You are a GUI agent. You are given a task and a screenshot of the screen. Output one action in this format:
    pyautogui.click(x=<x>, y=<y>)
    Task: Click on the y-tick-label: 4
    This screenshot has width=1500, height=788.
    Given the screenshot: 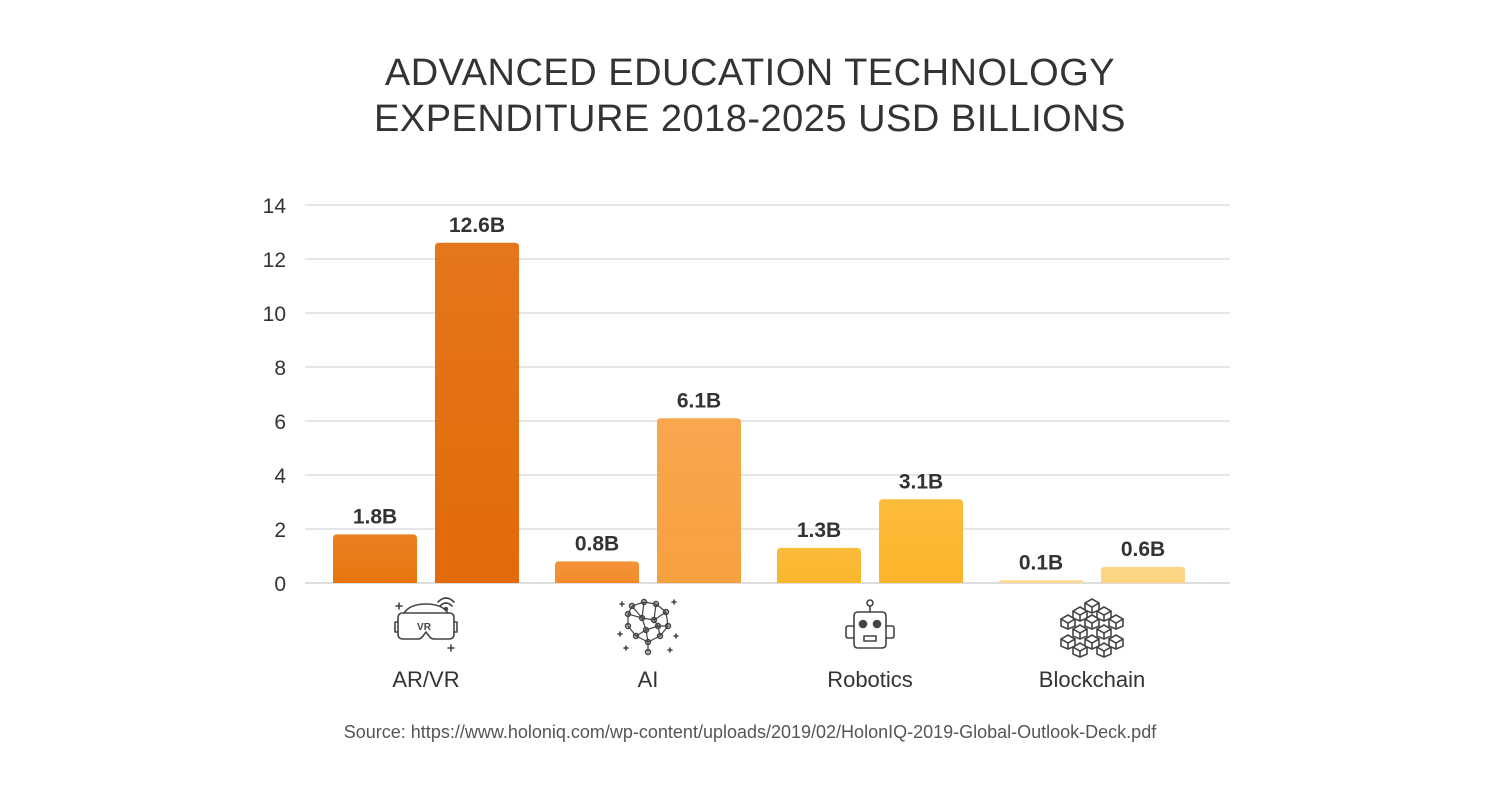 What is the action you would take?
    pyautogui.click(x=280, y=476)
    